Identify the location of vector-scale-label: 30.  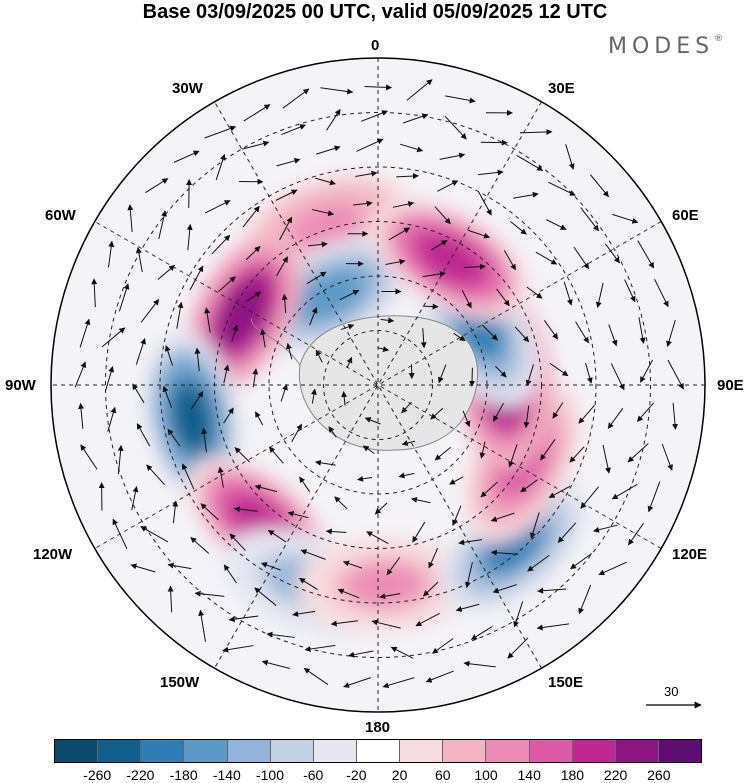
(671, 691).